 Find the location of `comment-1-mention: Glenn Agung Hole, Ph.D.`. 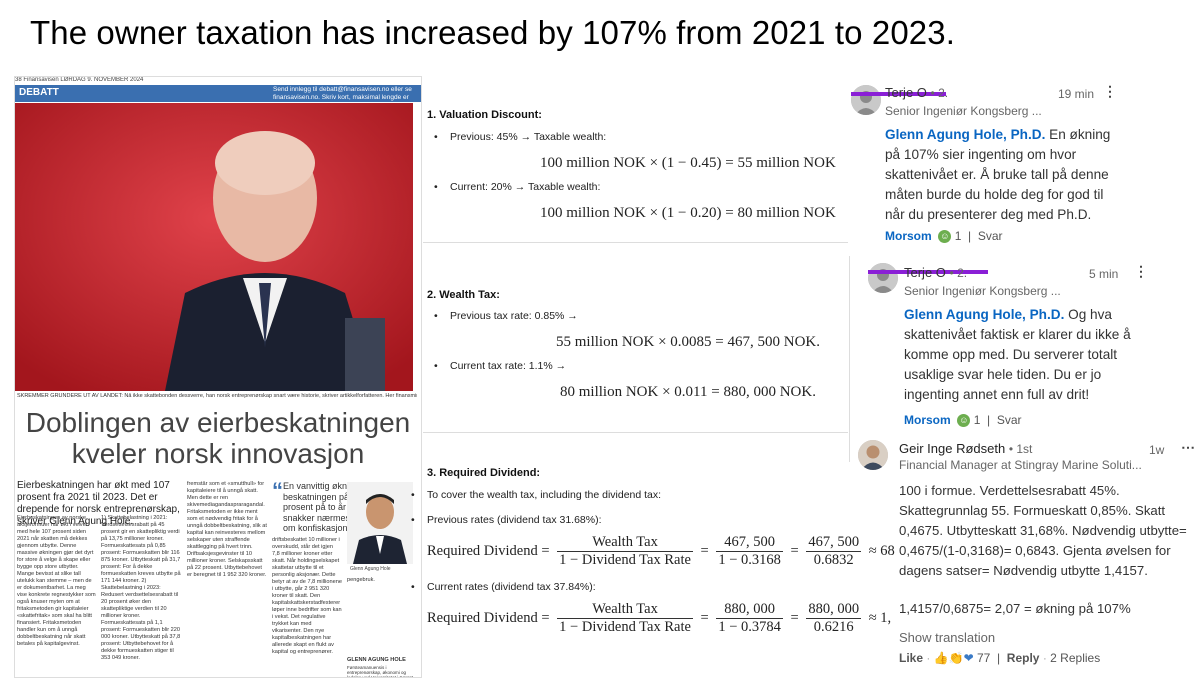

comment-1-mention: Glenn Agung Hole, Ph.D. is located at coordinates (965, 134).